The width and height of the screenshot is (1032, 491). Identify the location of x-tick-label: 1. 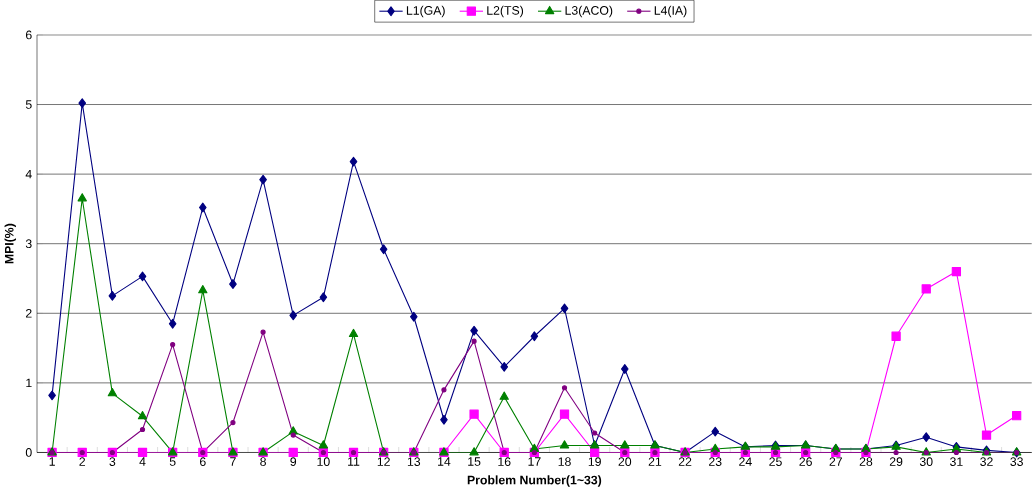
(52, 461).